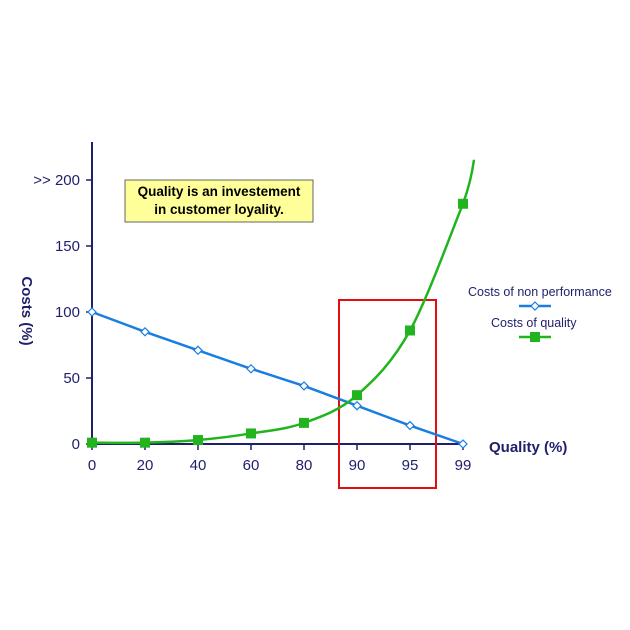  I want to click on x-ticks: 0 20 40 60 80 90 95 99, so click(280, 459).